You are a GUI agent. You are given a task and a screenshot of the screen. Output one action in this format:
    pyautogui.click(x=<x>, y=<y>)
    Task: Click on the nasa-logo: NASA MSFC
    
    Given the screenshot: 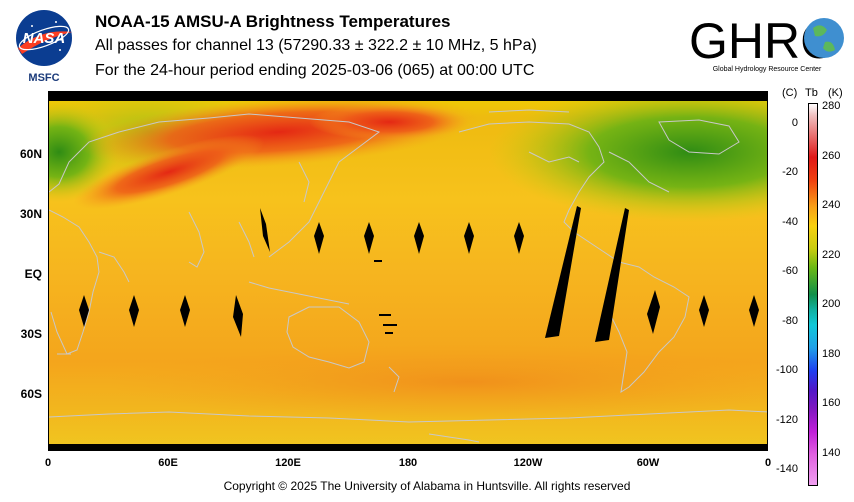 What is the action you would take?
    pyautogui.click(x=44, y=46)
    